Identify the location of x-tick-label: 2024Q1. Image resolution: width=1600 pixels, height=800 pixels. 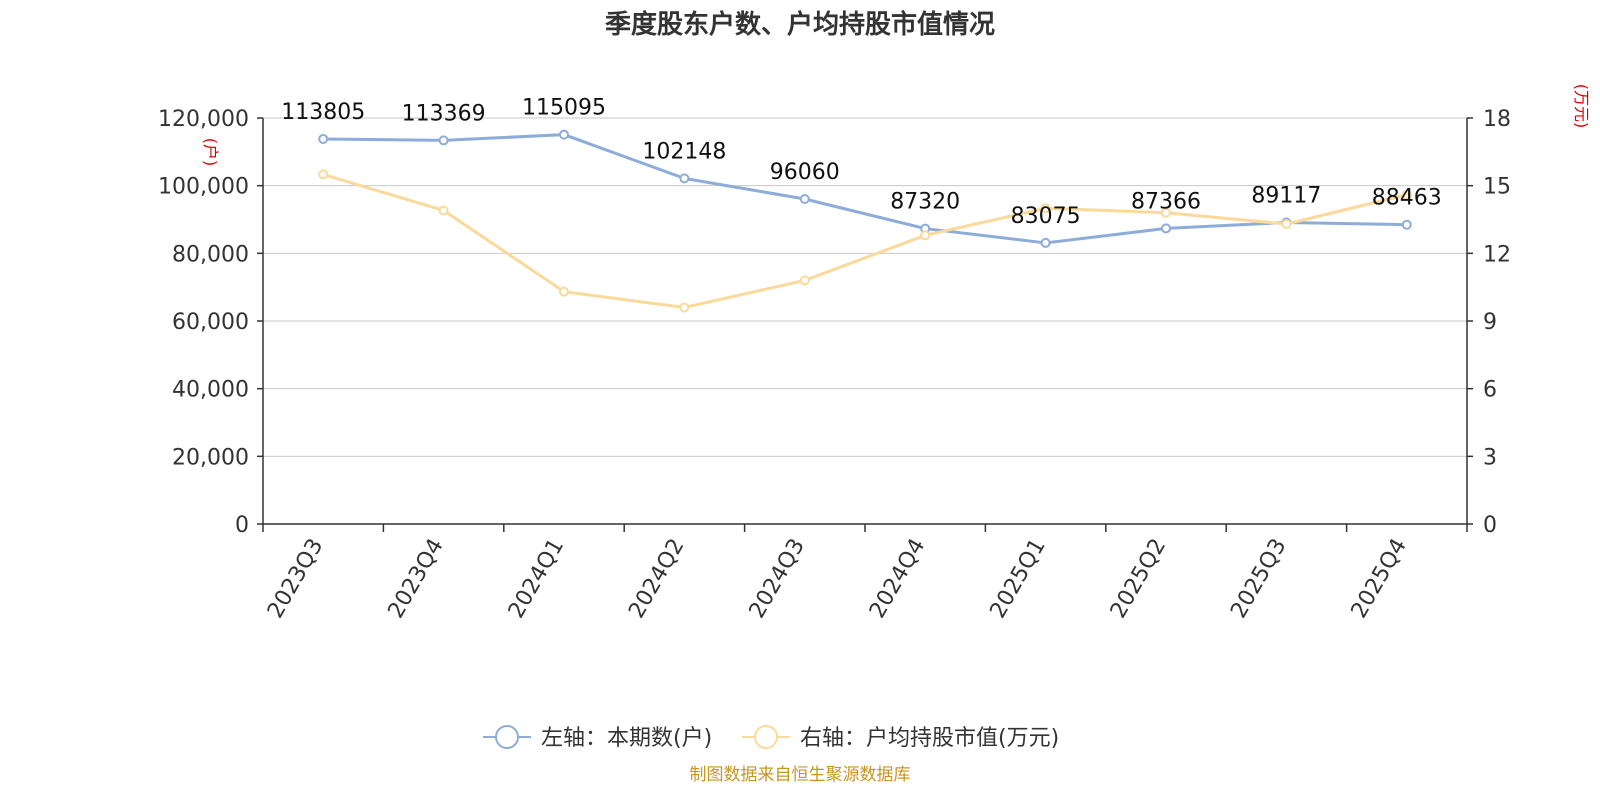
(536, 579).